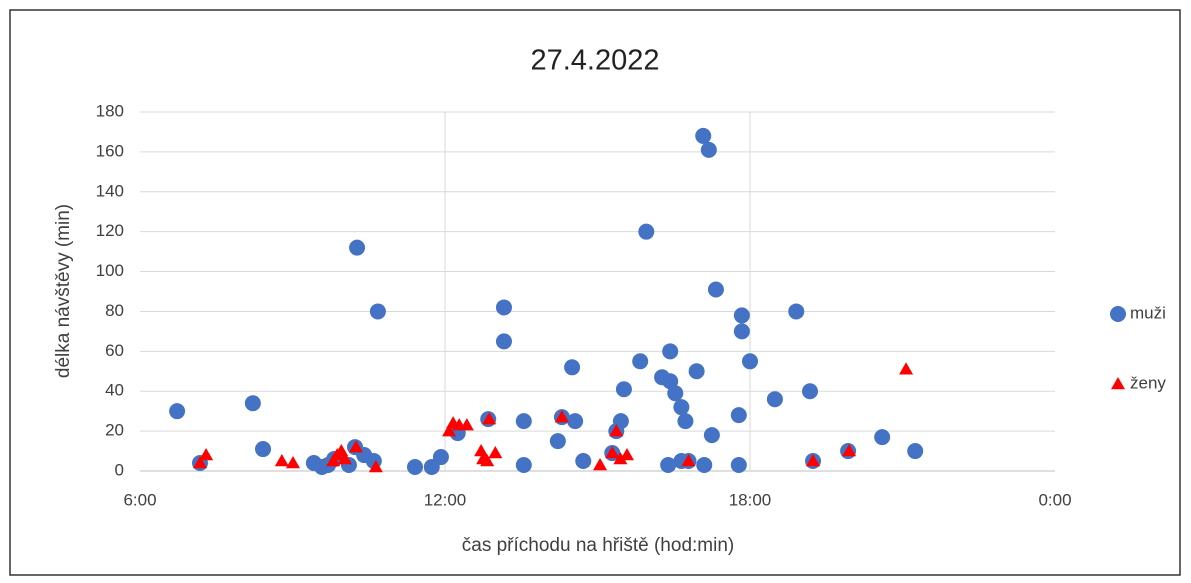  Describe the element at coordinates (1148, 382) in the screenshot. I see `legend-label: ženy` at that location.